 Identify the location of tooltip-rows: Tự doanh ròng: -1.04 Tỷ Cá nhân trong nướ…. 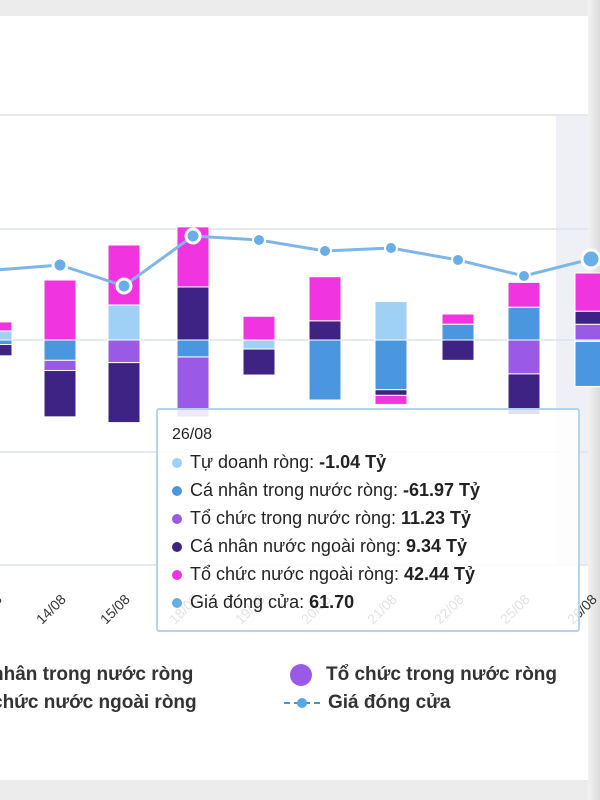
(375, 532).